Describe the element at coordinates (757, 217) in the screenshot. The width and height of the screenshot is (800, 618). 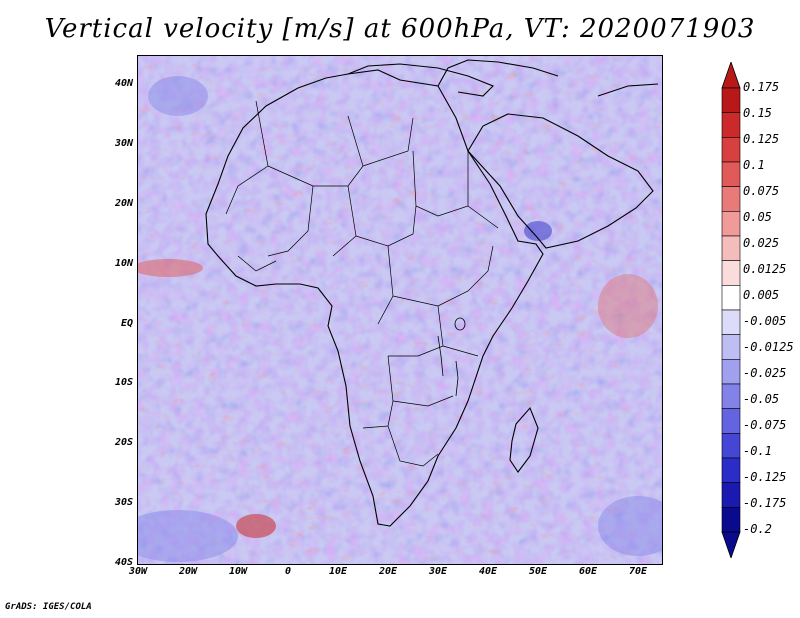
I see `colorbar-label-6: 0.05` at that location.